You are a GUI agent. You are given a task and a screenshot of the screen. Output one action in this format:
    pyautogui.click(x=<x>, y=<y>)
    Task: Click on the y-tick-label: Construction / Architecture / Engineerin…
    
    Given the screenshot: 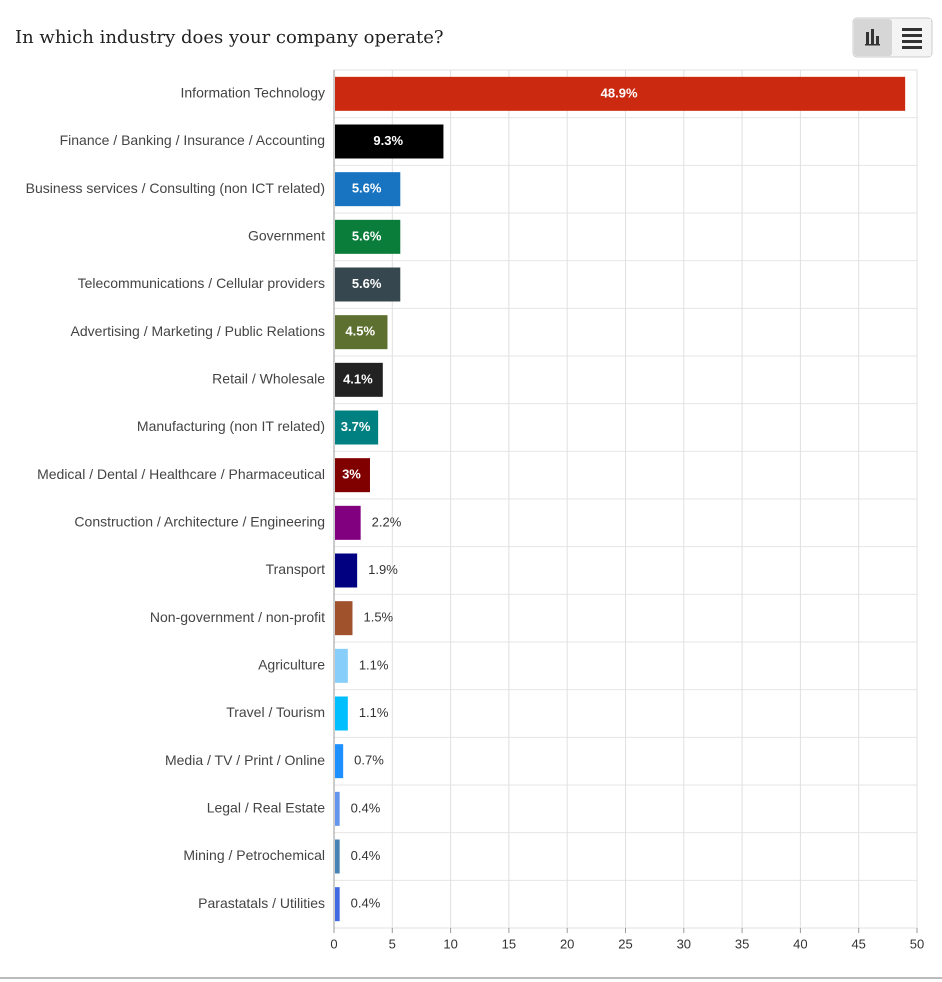 What is the action you would take?
    pyautogui.click(x=199, y=522)
    